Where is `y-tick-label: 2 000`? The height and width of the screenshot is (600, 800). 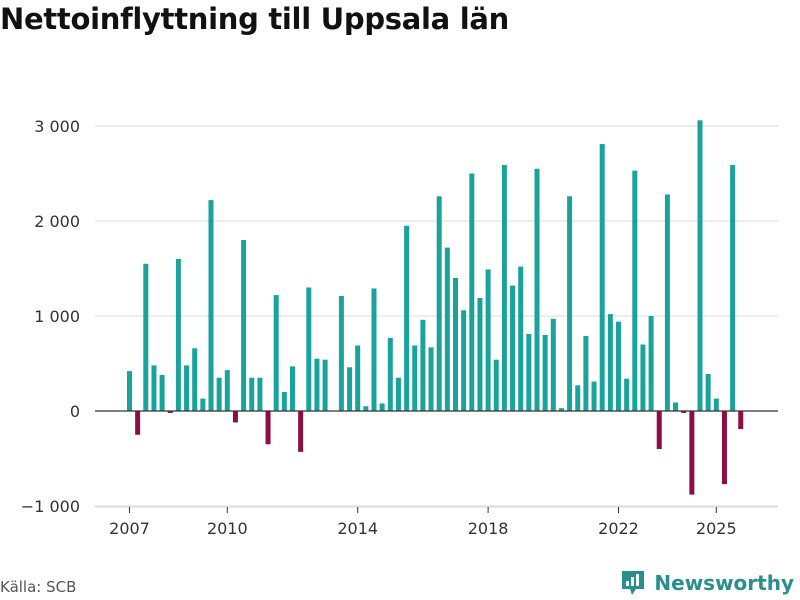 y-tick-label: 2 000 is located at coordinates (57, 221).